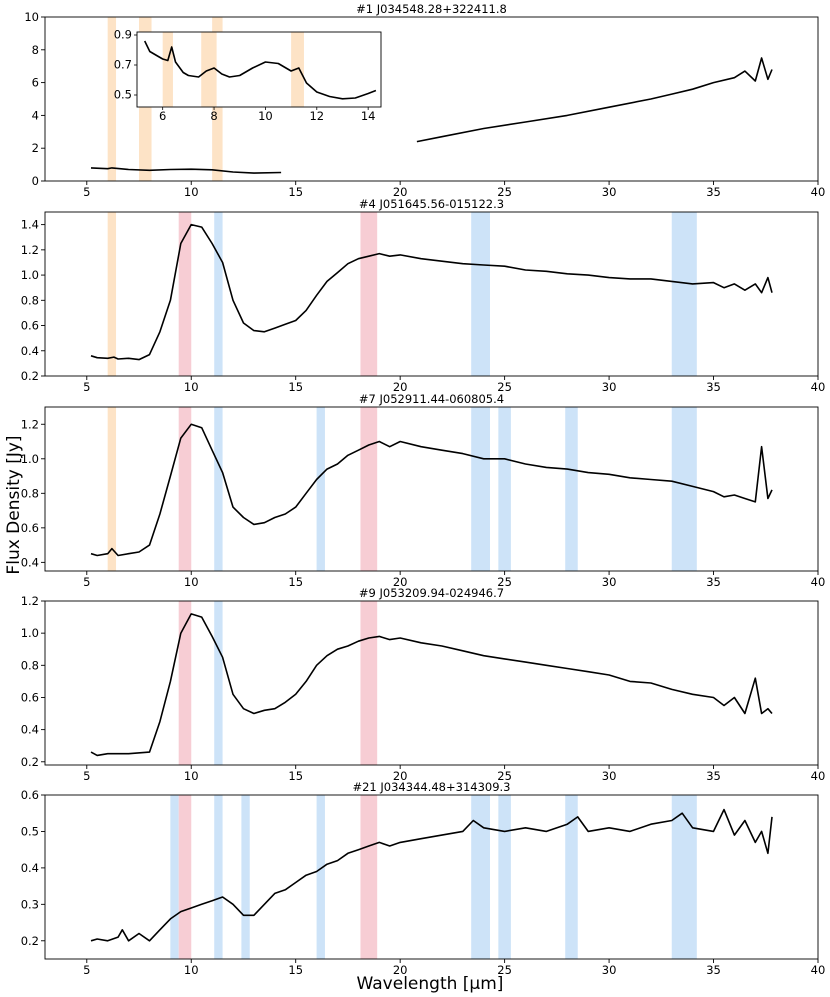  What do you see at coordinates (123, 95) in the screenshot?
I see `inset-y-tick-label: 0.5` at bounding box center [123, 95].